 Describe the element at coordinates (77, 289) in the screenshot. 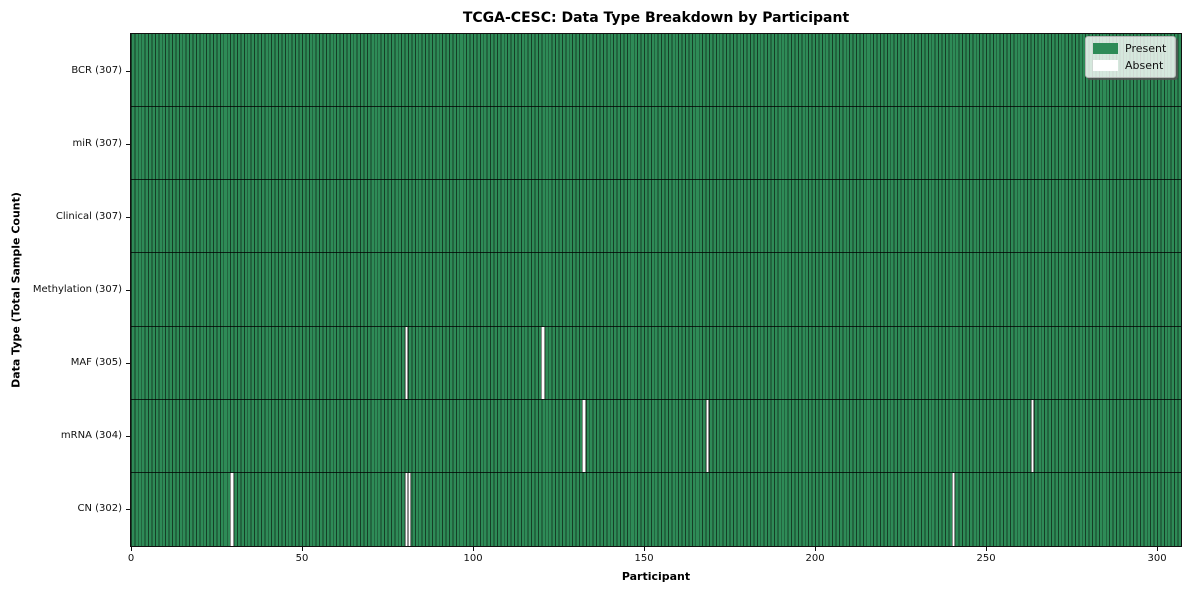

I see `y-tick-label-Methylation: Methylation (307)` at that location.